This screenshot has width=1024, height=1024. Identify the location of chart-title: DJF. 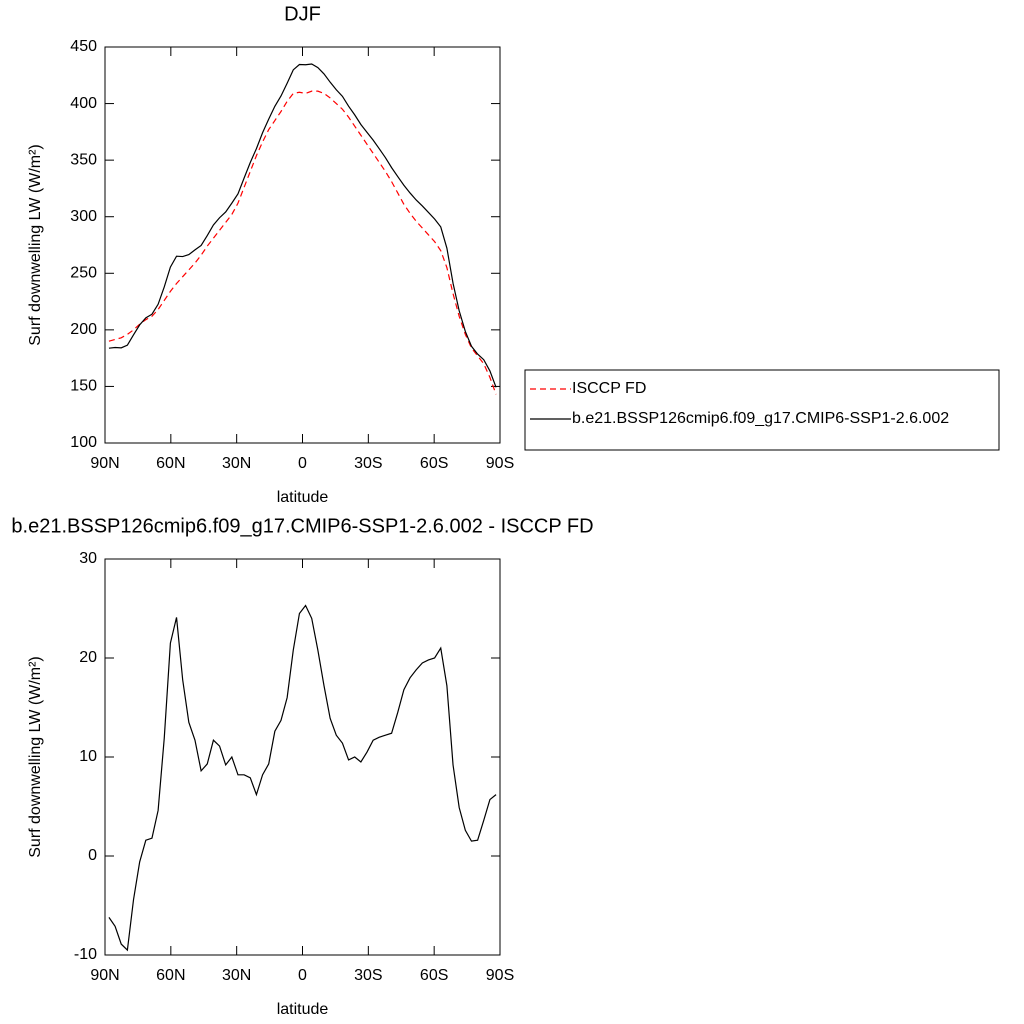
(302, 14).